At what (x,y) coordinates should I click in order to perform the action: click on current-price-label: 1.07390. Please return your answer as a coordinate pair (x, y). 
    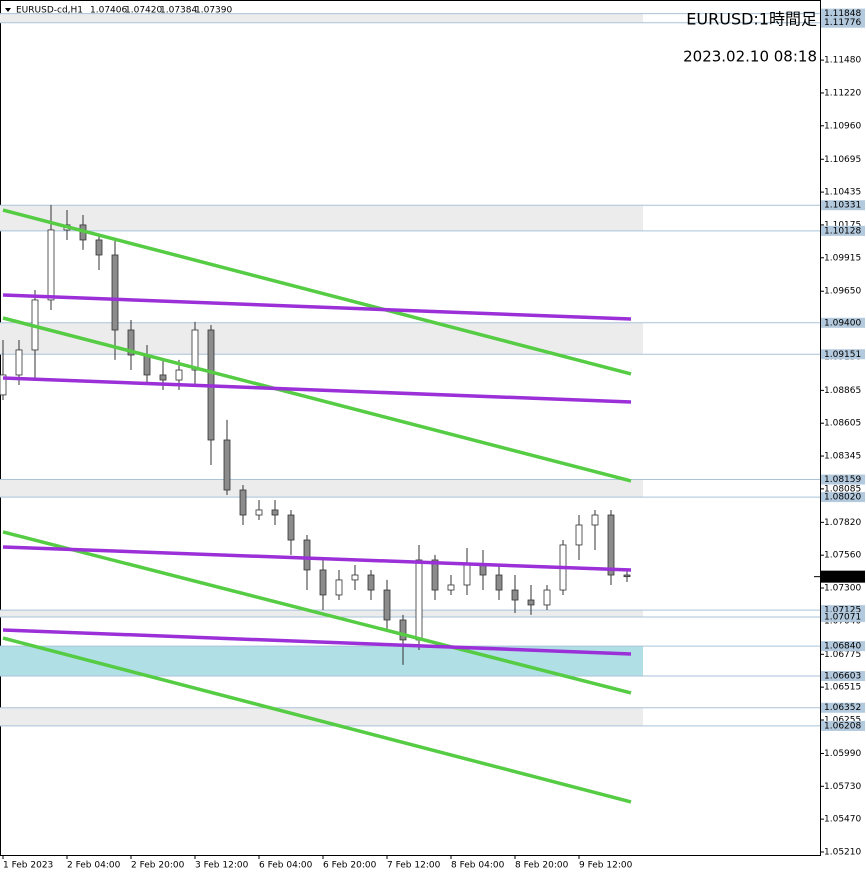
    Looking at the image, I should click on (842, 577).